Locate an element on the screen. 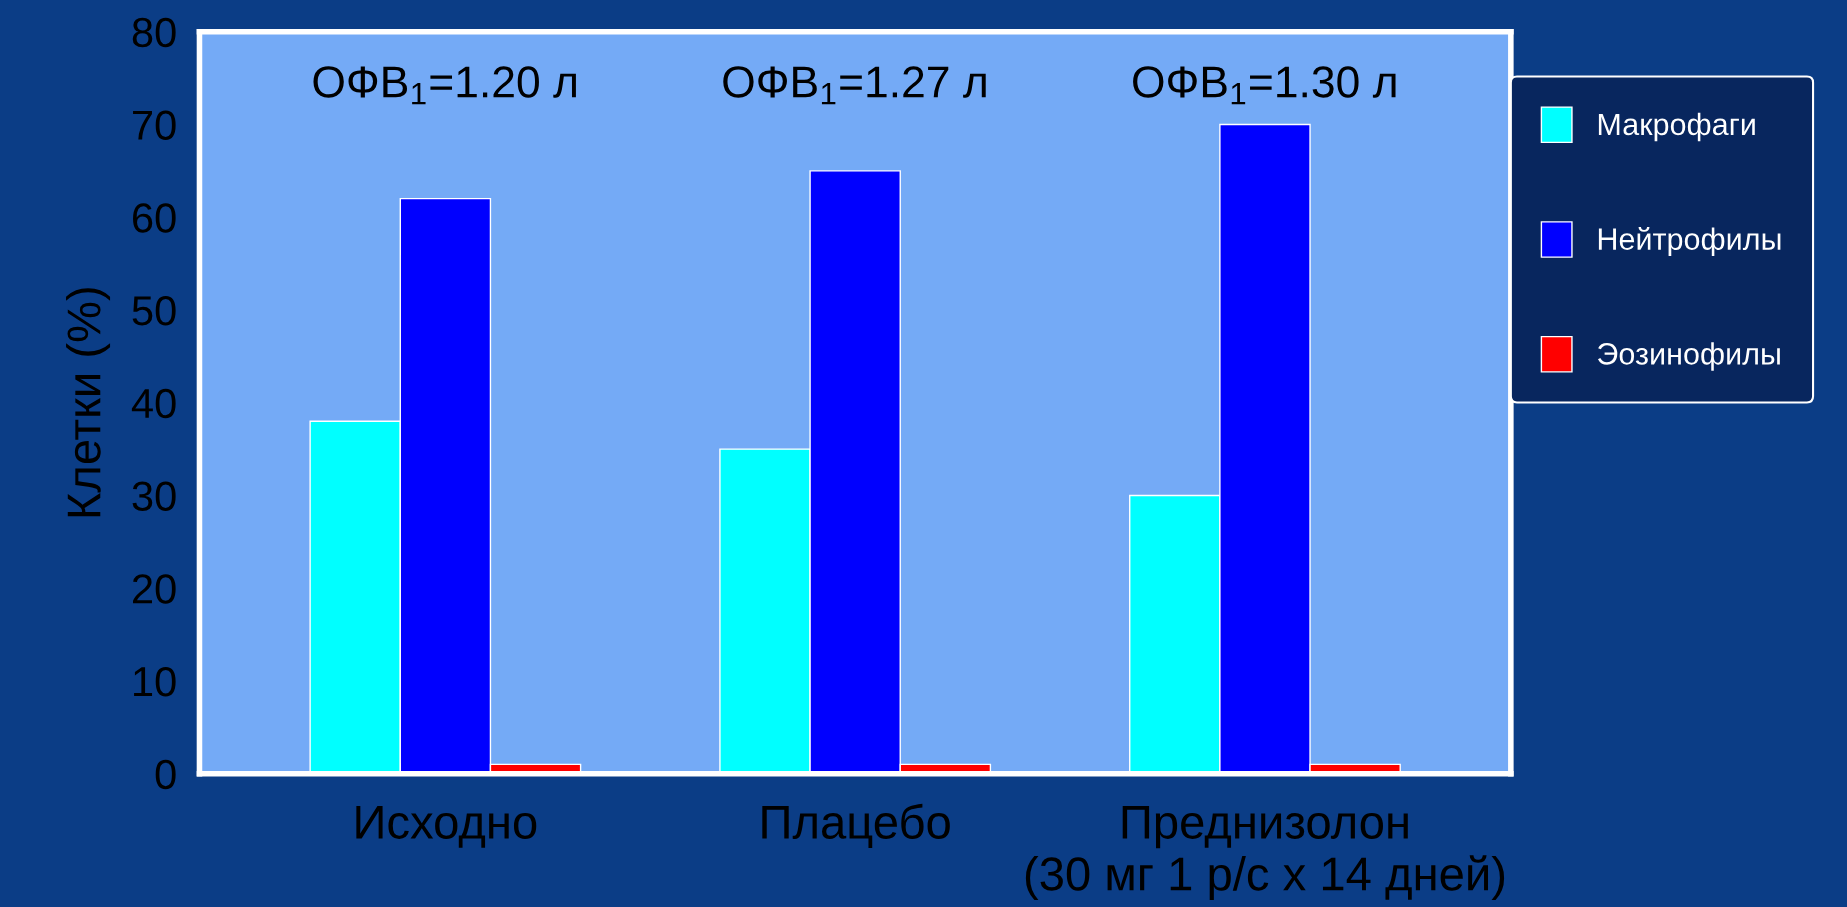 Image resolution: width=1847 pixels, height=907 pixels. y-tick-label: 70 is located at coordinates (154, 125).